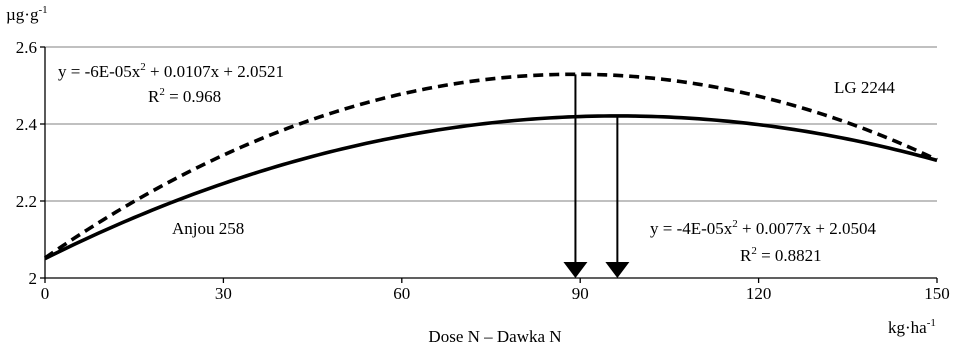  I want to click on x-tick-label-4: 120, so click(759, 293).